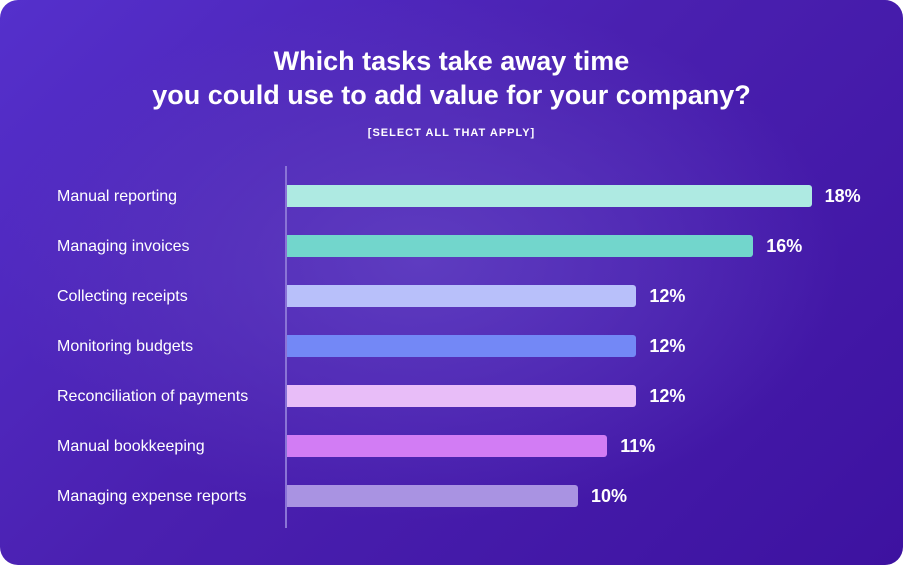 This screenshot has height=565, width=903. I want to click on category-label: Monitoring budgets, so click(125, 346).